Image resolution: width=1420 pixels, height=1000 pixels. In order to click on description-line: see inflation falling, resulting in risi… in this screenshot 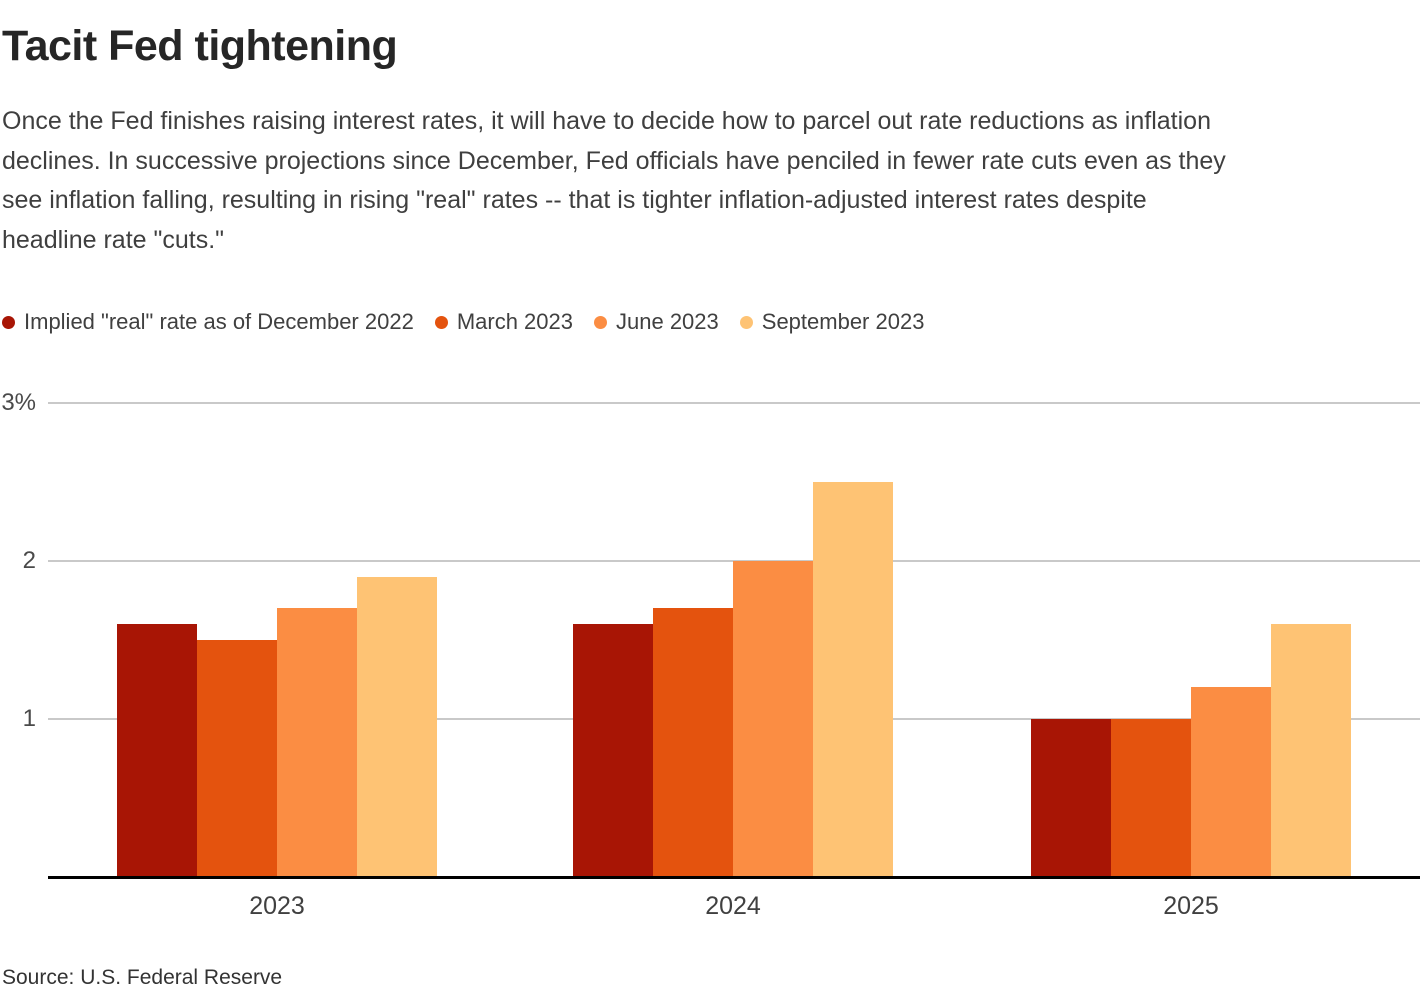, I will do `click(574, 200)`.